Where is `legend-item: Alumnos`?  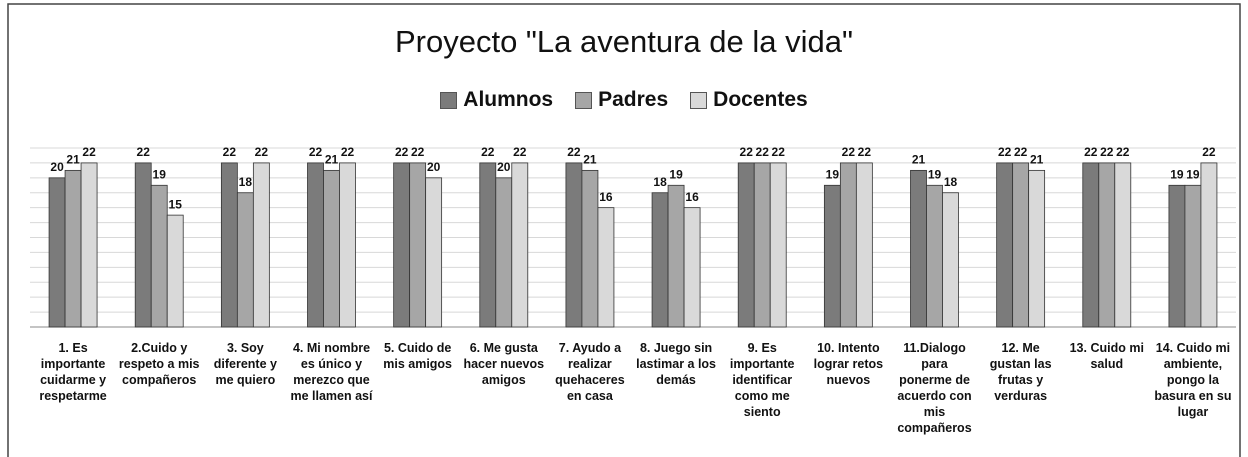 legend-item: Alumnos is located at coordinates (496, 100).